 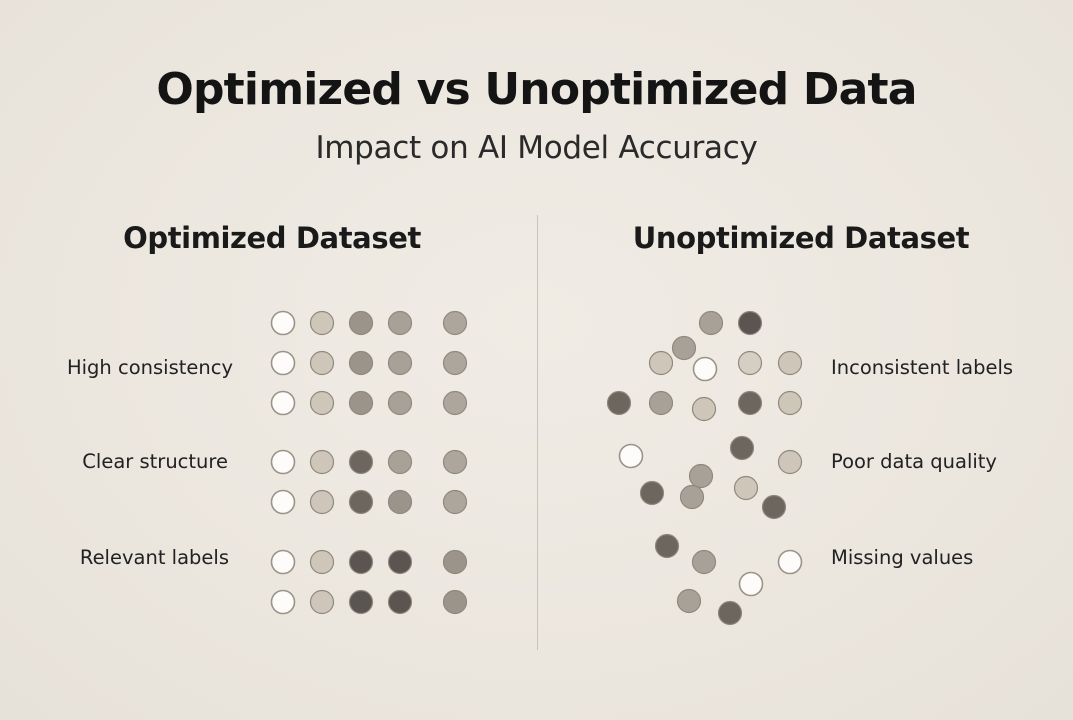 I want to click on label-clear-structure: Clear structure, so click(x=155, y=461).